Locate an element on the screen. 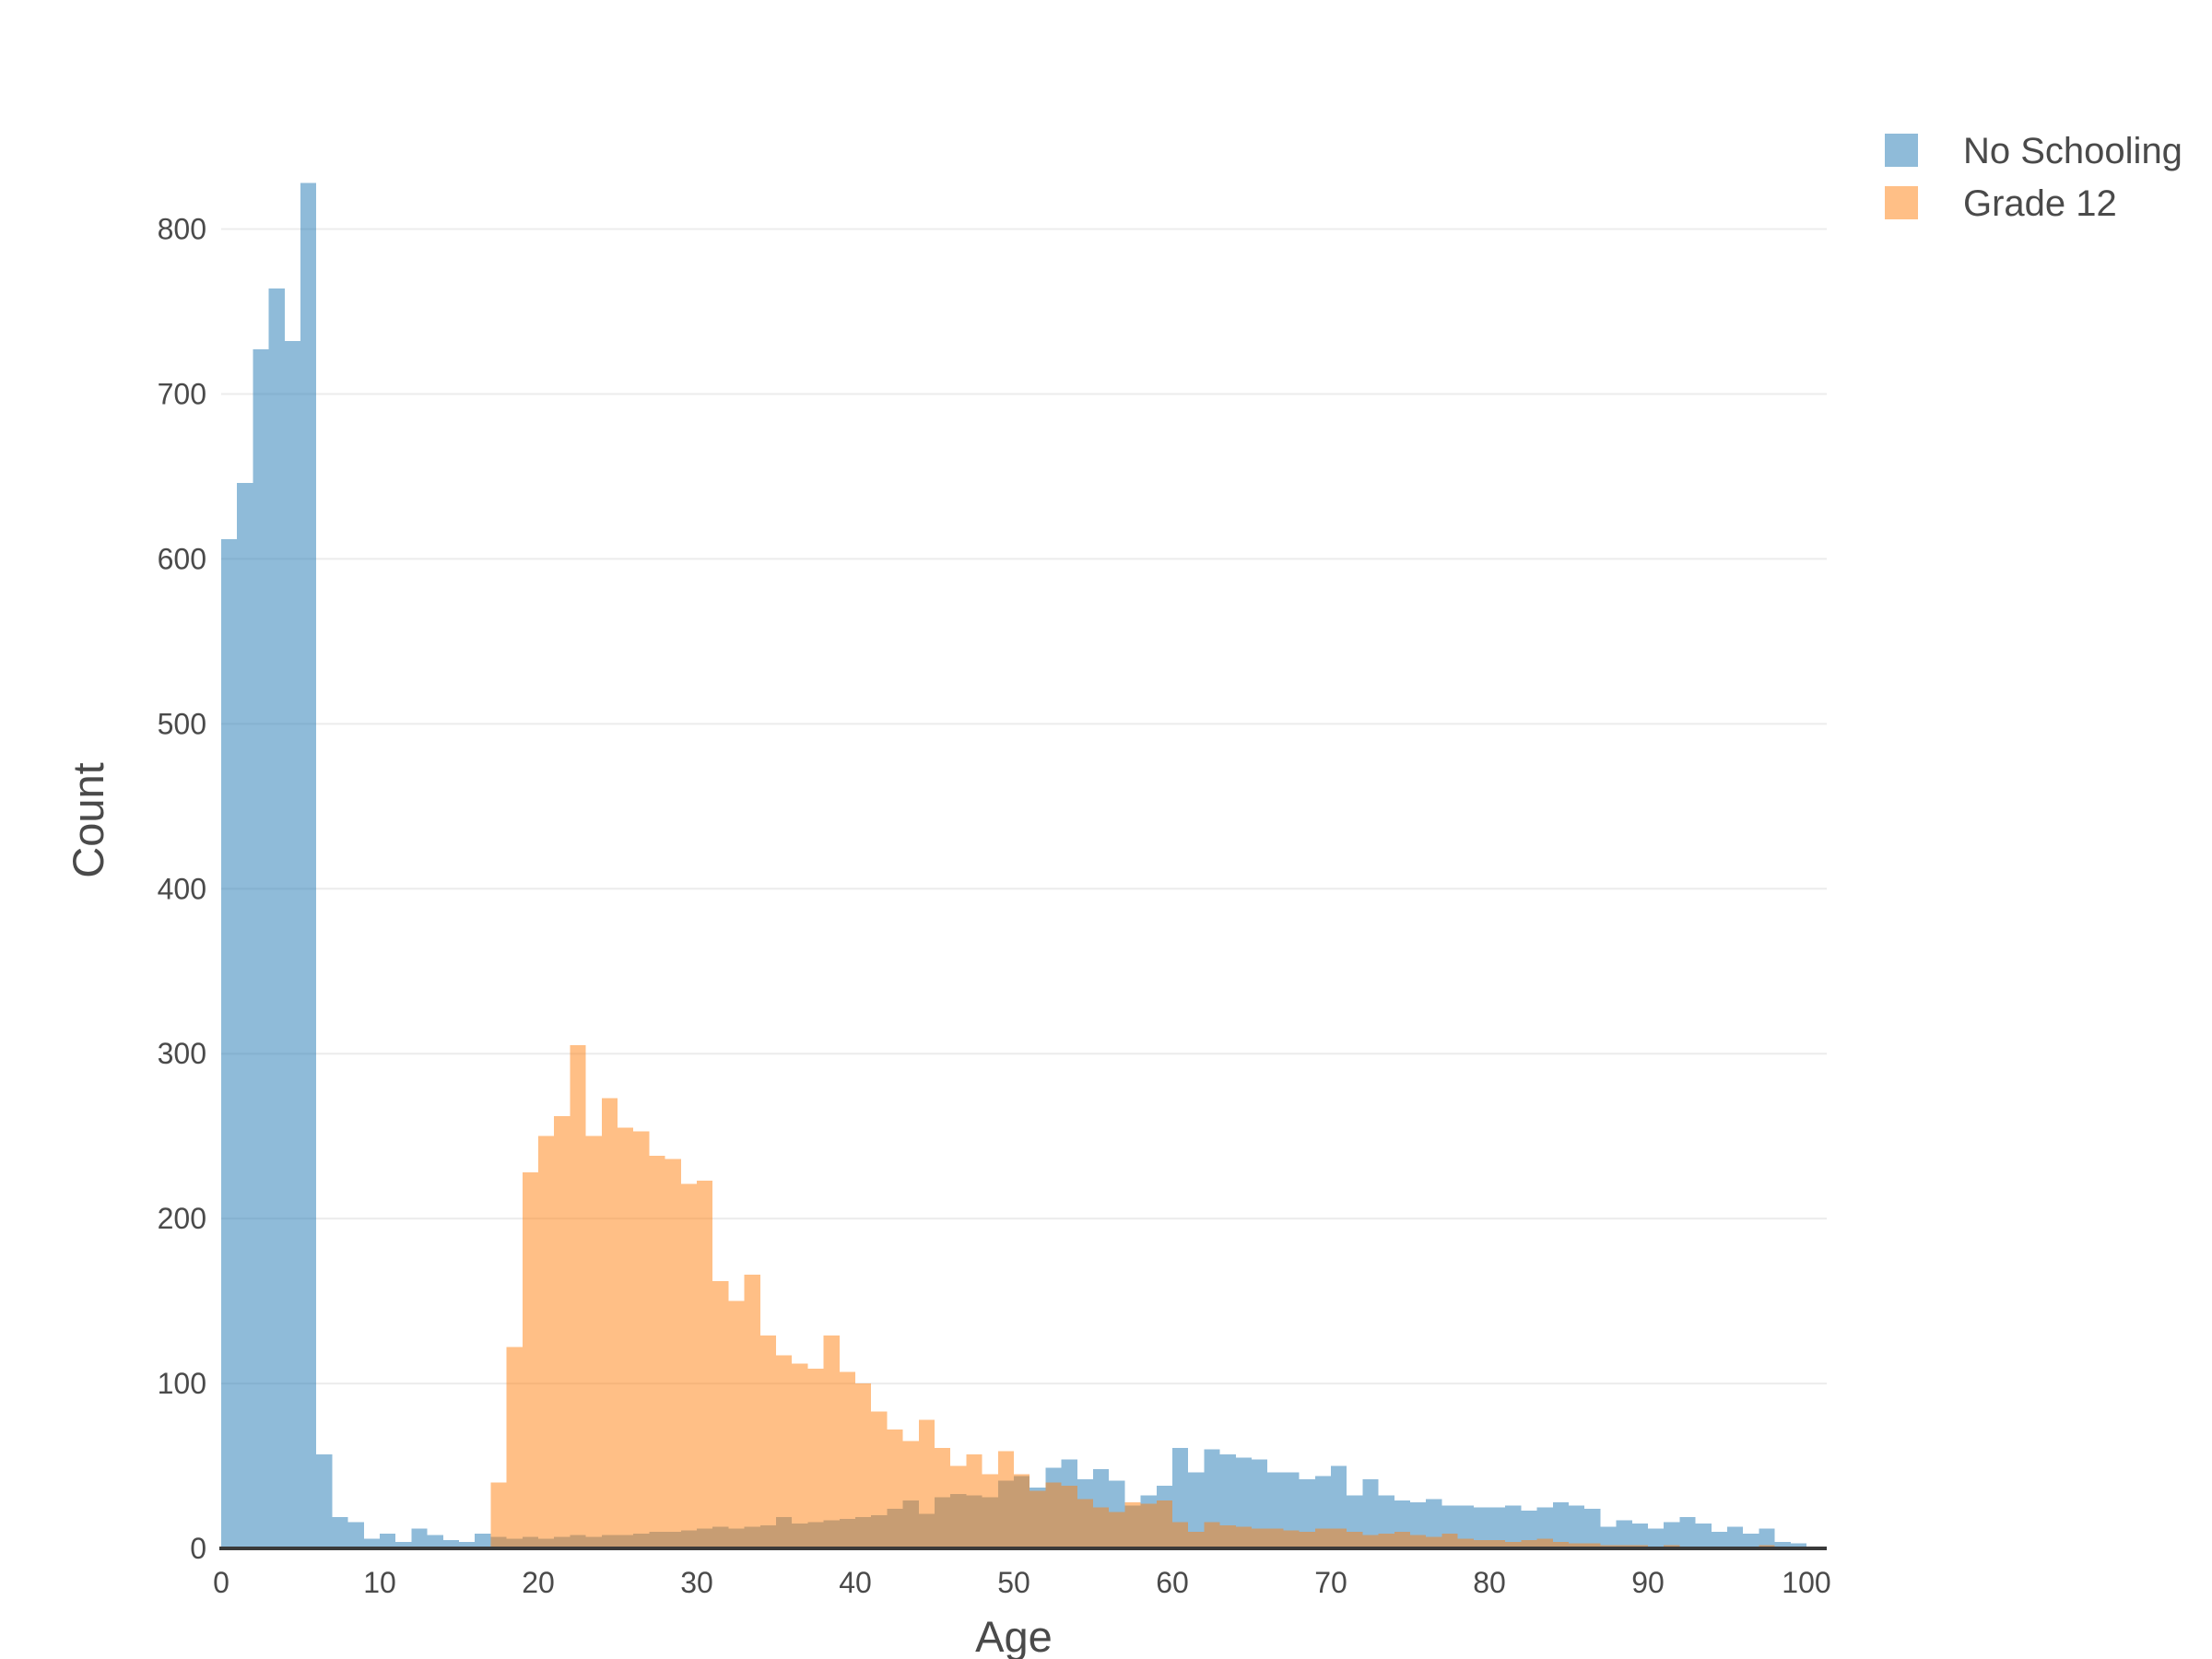 The image size is (2212, 1659). x-tick-label-100: 100 is located at coordinates (1806, 1582).